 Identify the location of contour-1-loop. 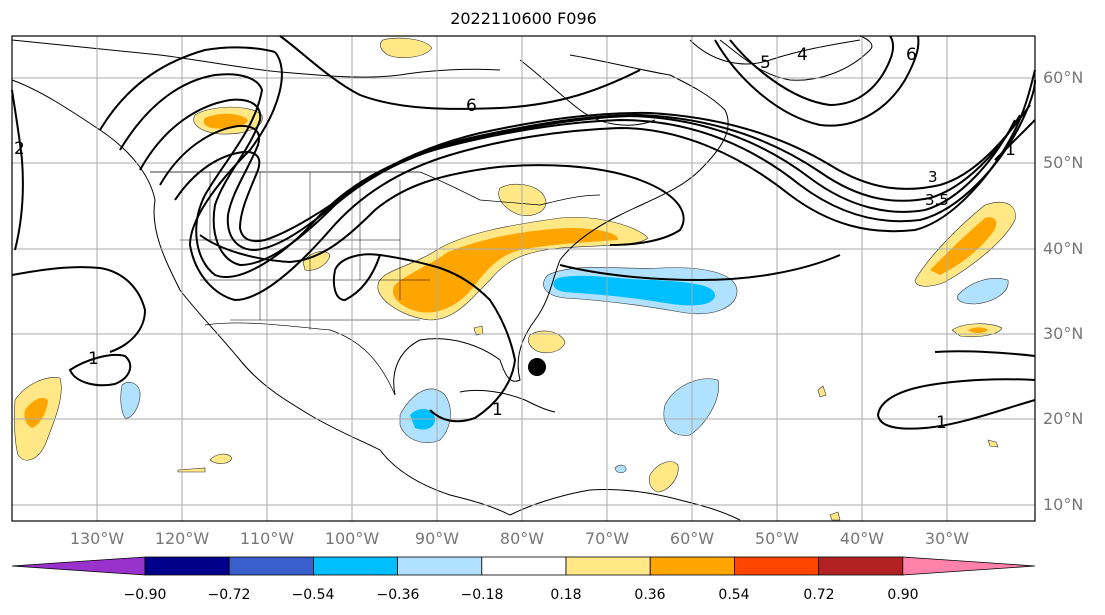
(100, 370).